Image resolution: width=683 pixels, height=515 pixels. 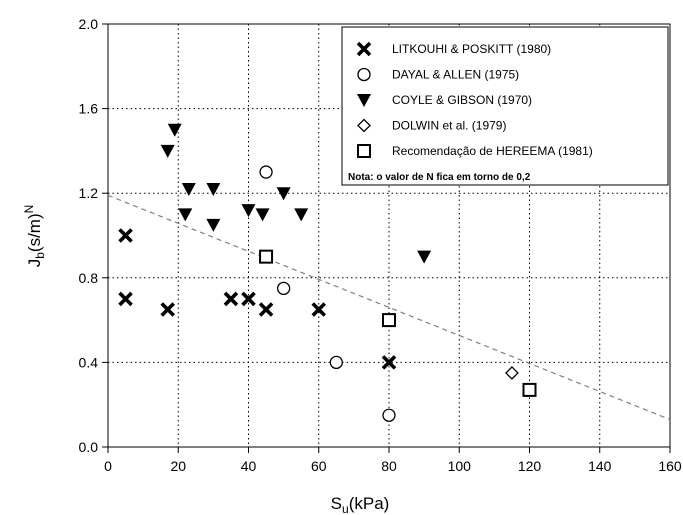 What do you see at coordinates (670, 466) in the screenshot?
I see `x-tick-label: 160` at bounding box center [670, 466].